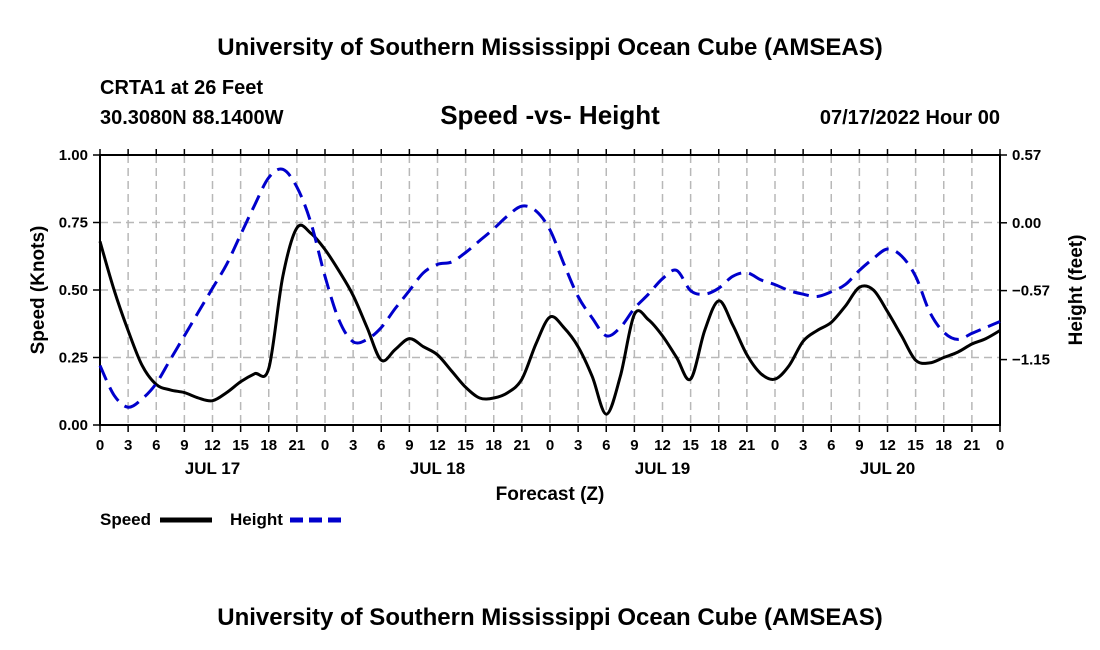  I want to click on y-tick-label: 1.00, so click(73, 155).